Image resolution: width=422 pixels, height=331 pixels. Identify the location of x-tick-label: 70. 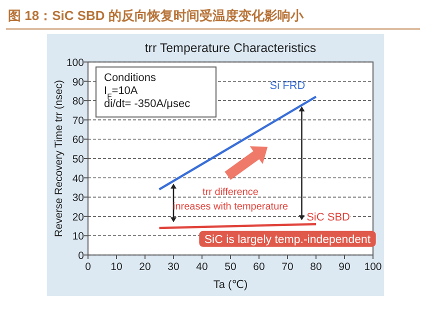
(288, 267).